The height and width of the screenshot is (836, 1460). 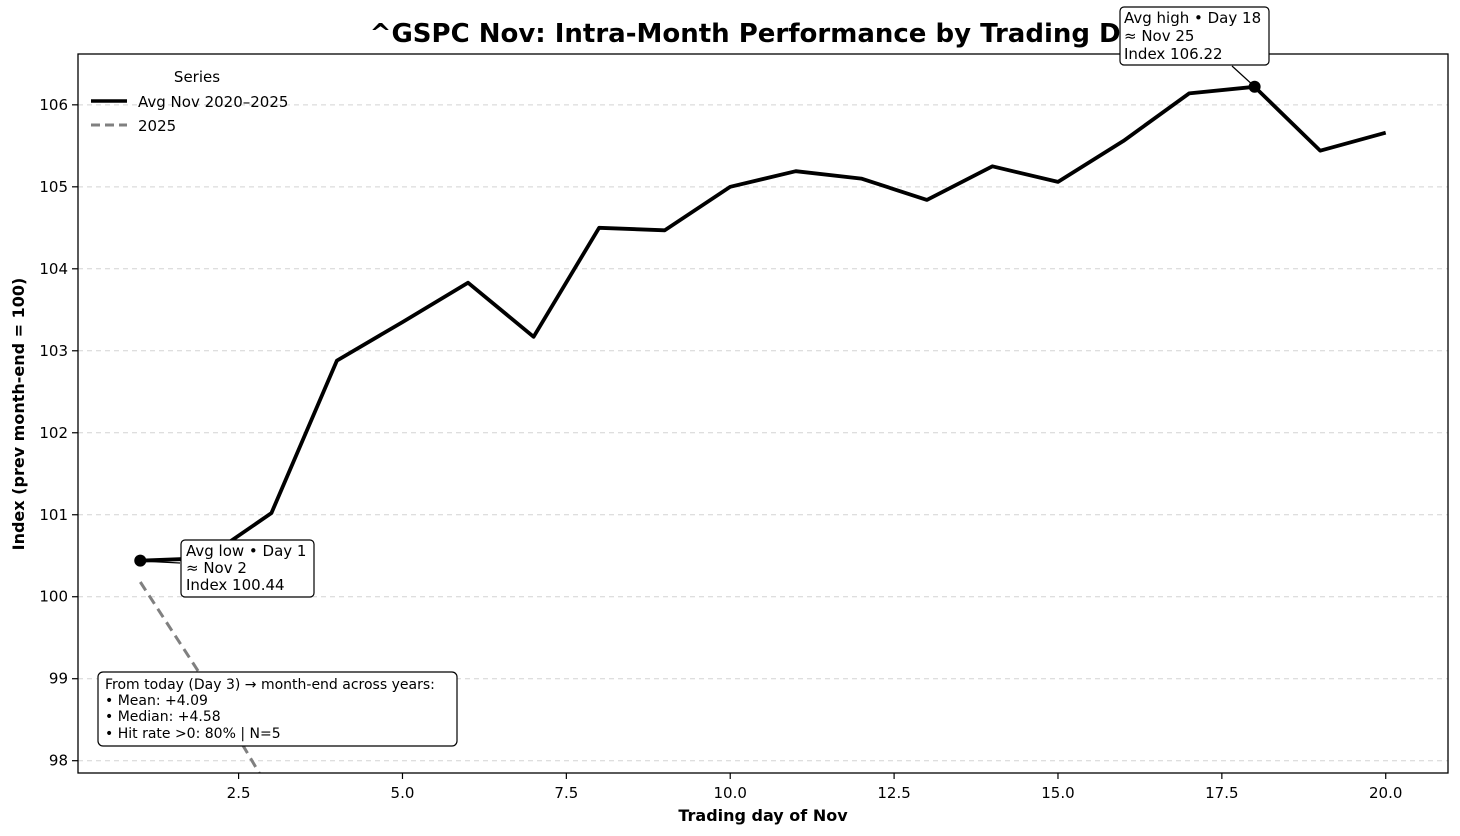 I want to click on legend-entry-avg: Avg Nov 2020–2025, so click(x=213, y=102).